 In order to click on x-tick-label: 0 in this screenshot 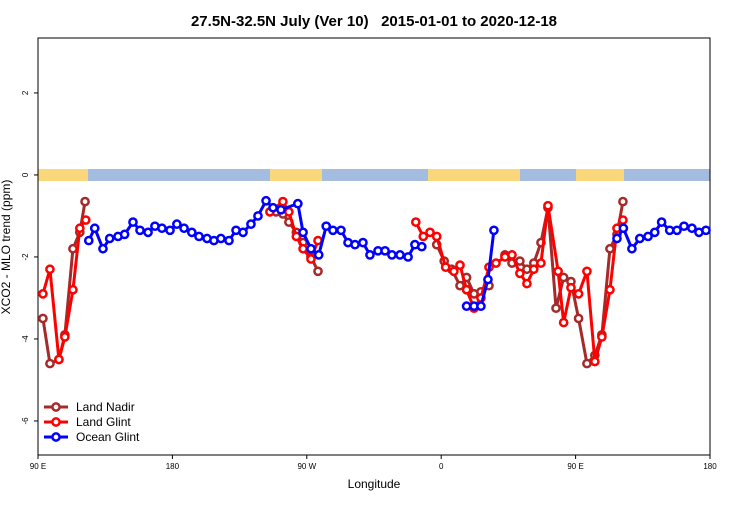, I will do `click(441, 466)`.